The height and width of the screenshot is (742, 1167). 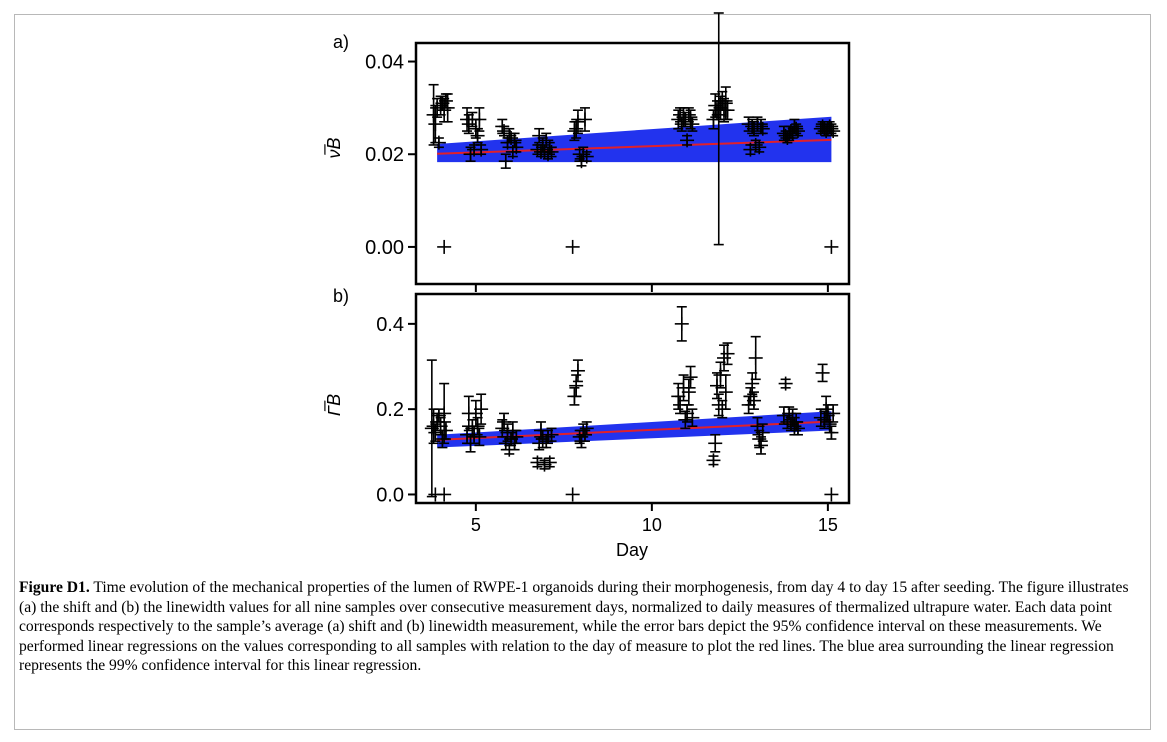 What do you see at coordinates (652, 525) in the screenshot?
I see `panel-b-x-tick-label: 10` at bounding box center [652, 525].